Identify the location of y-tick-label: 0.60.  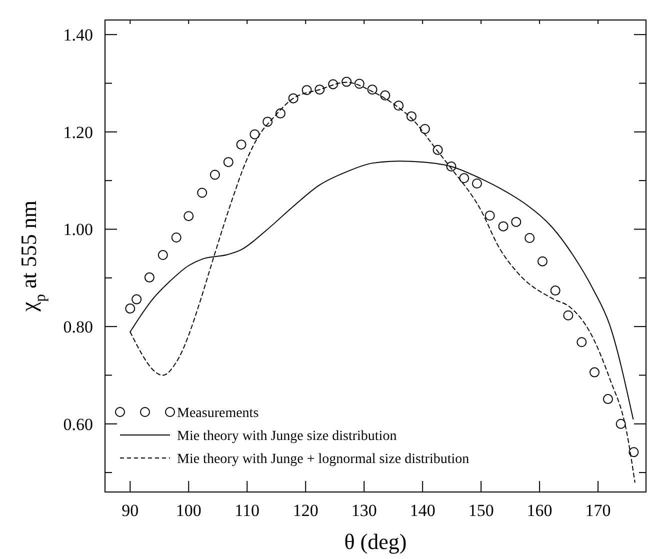
(78, 424).